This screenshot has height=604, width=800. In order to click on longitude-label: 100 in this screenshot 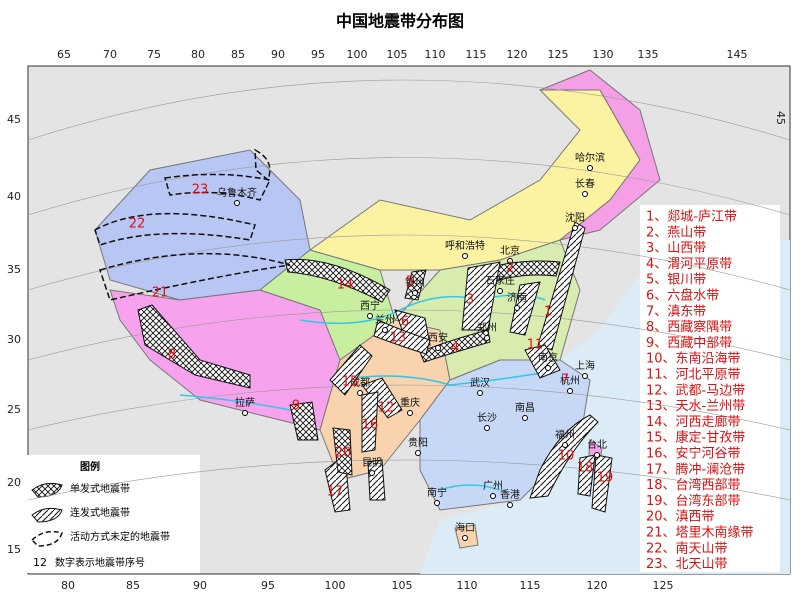, I will do `click(335, 585)`.